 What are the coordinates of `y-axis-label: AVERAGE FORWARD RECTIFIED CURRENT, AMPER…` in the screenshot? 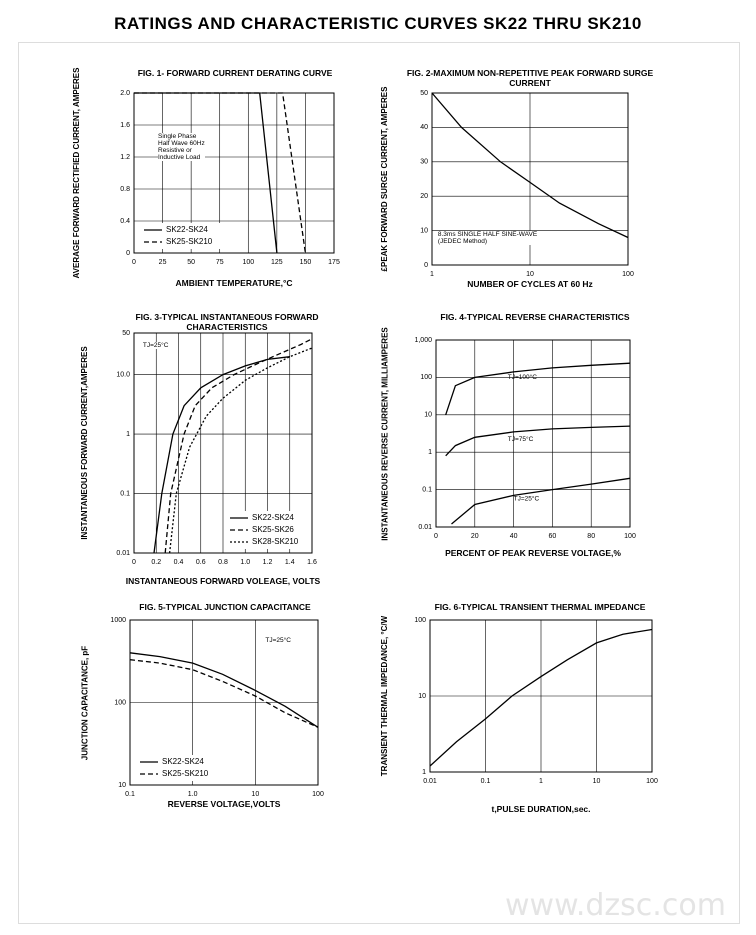 It's located at (76, 173).